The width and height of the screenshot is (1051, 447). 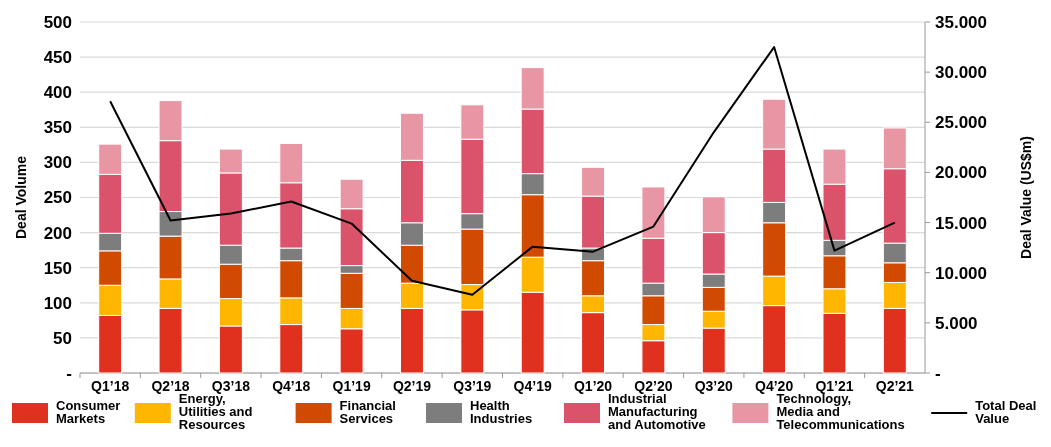 What do you see at coordinates (774, 386) in the screenshot?
I see `x-tick-label: Q4’20` at bounding box center [774, 386].